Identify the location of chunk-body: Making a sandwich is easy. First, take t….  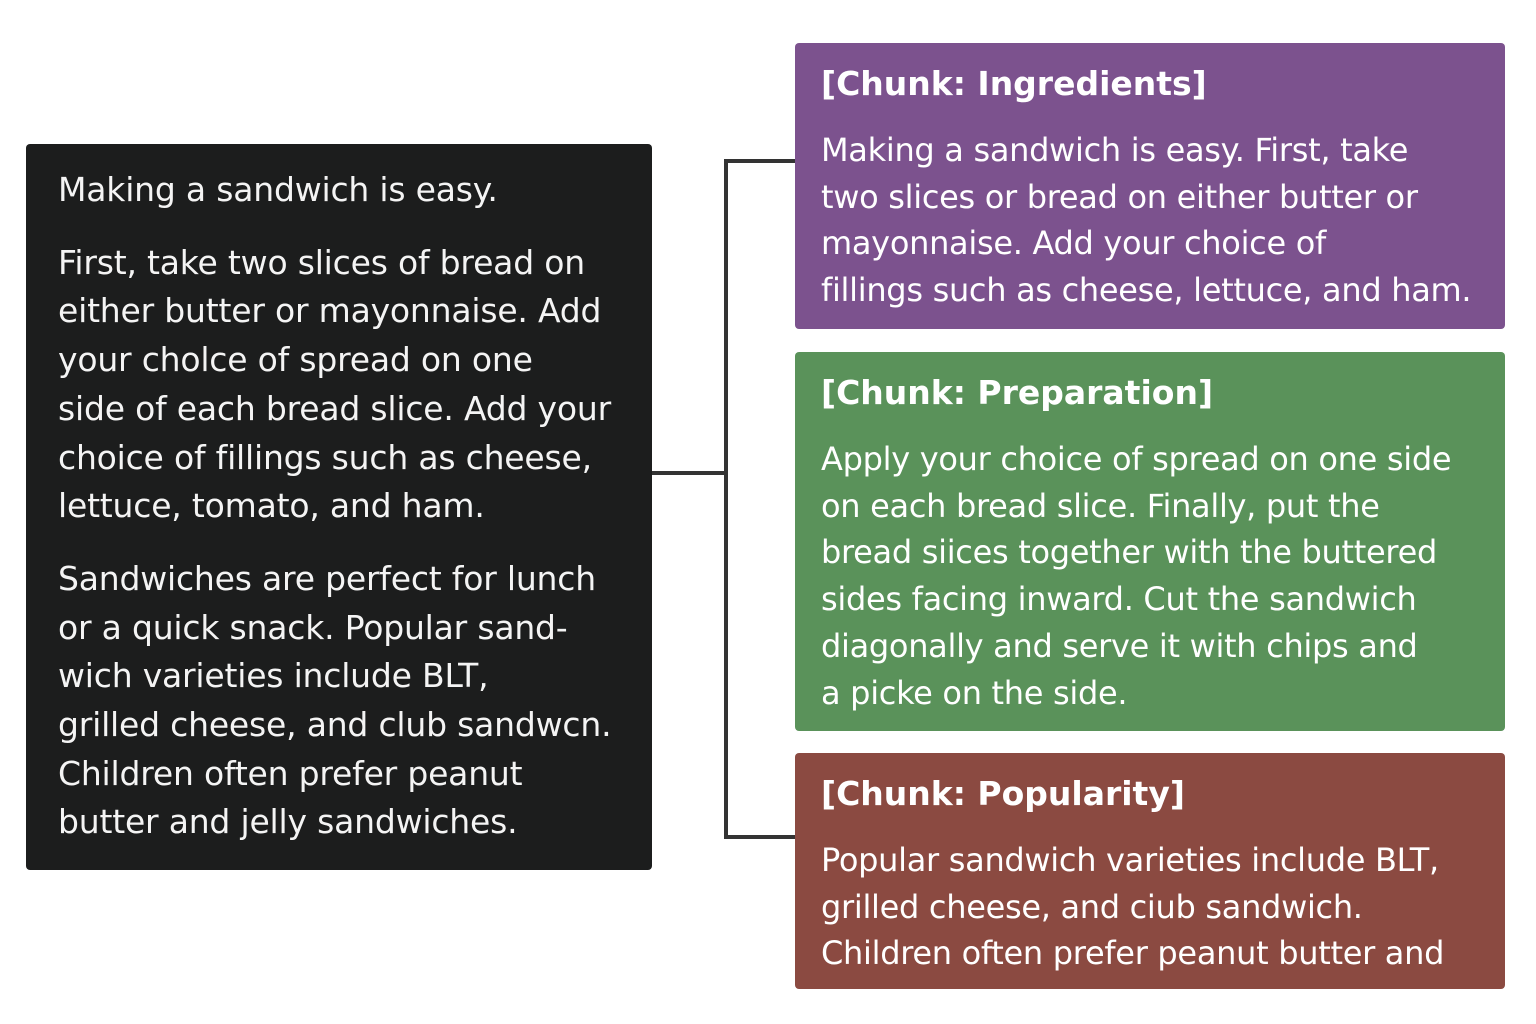
(1146, 220).